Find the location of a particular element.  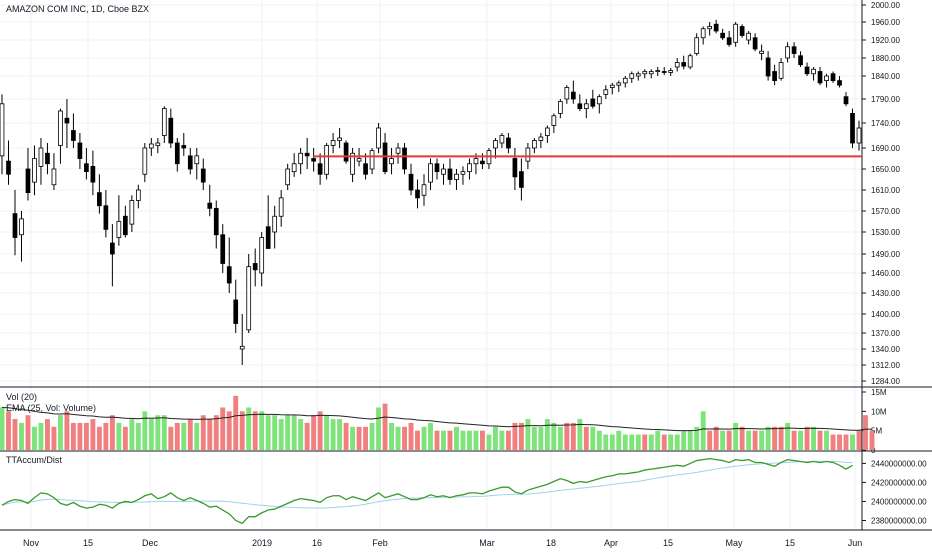

y-tick-label: 1490.00 is located at coordinates (885, 254).